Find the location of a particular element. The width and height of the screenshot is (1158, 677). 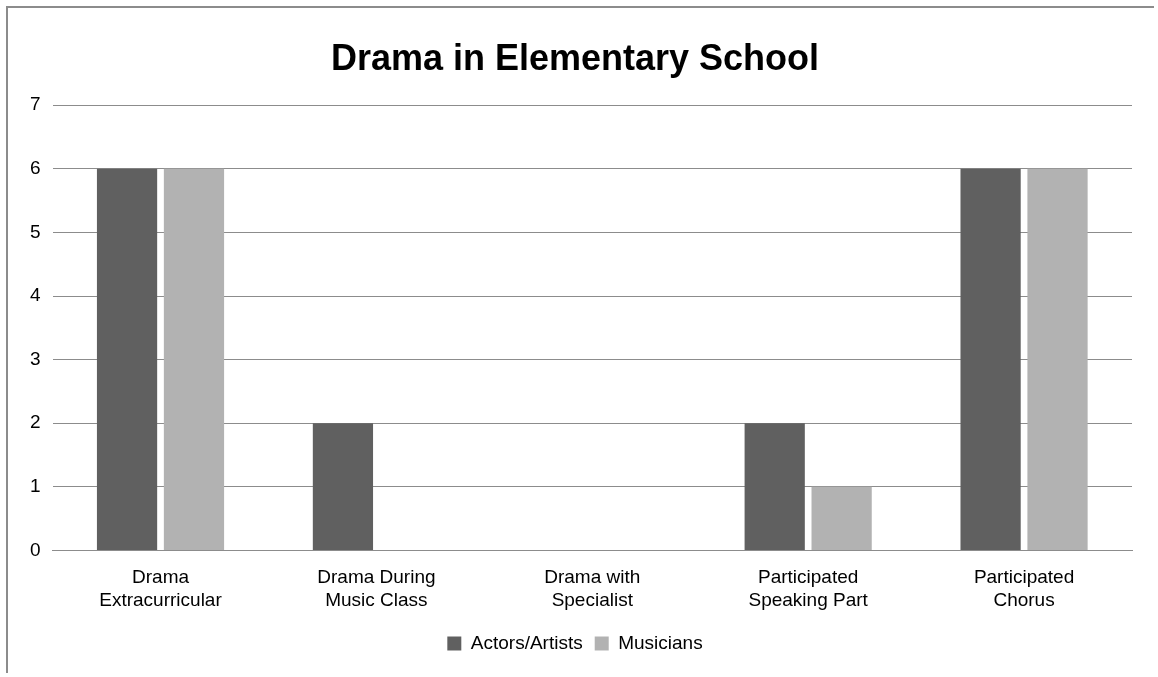

y-tick-label: 3 is located at coordinates (35, 358).